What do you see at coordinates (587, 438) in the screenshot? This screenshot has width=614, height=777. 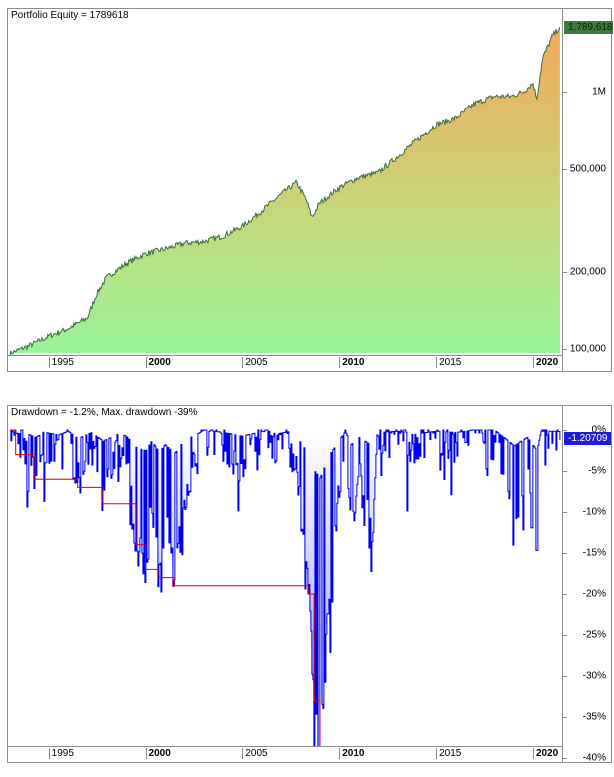 I see `drawdown-last-value-badge: -1.20709` at bounding box center [587, 438].